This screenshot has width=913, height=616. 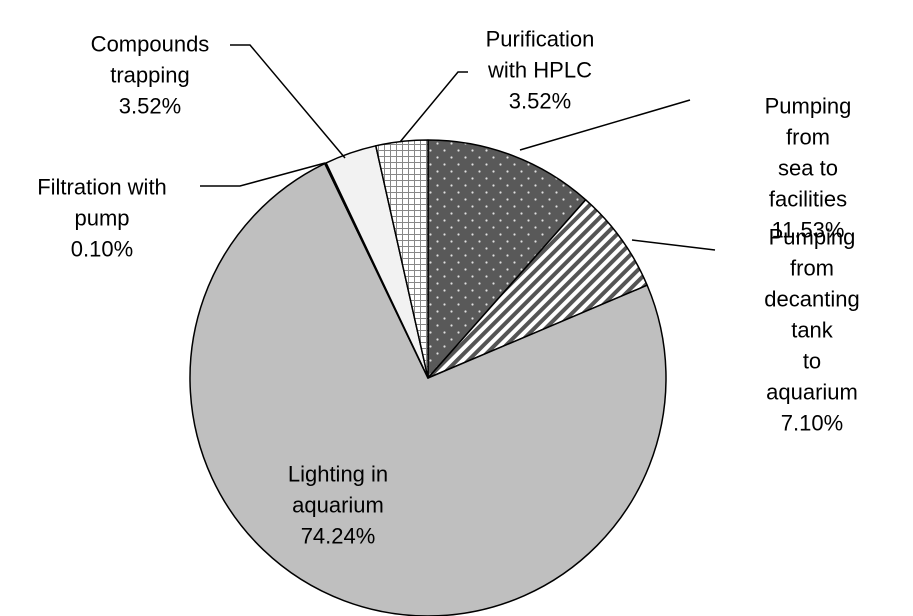 I want to click on slice-label: Filtration with pump 0.10%, so click(x=102, y=218).